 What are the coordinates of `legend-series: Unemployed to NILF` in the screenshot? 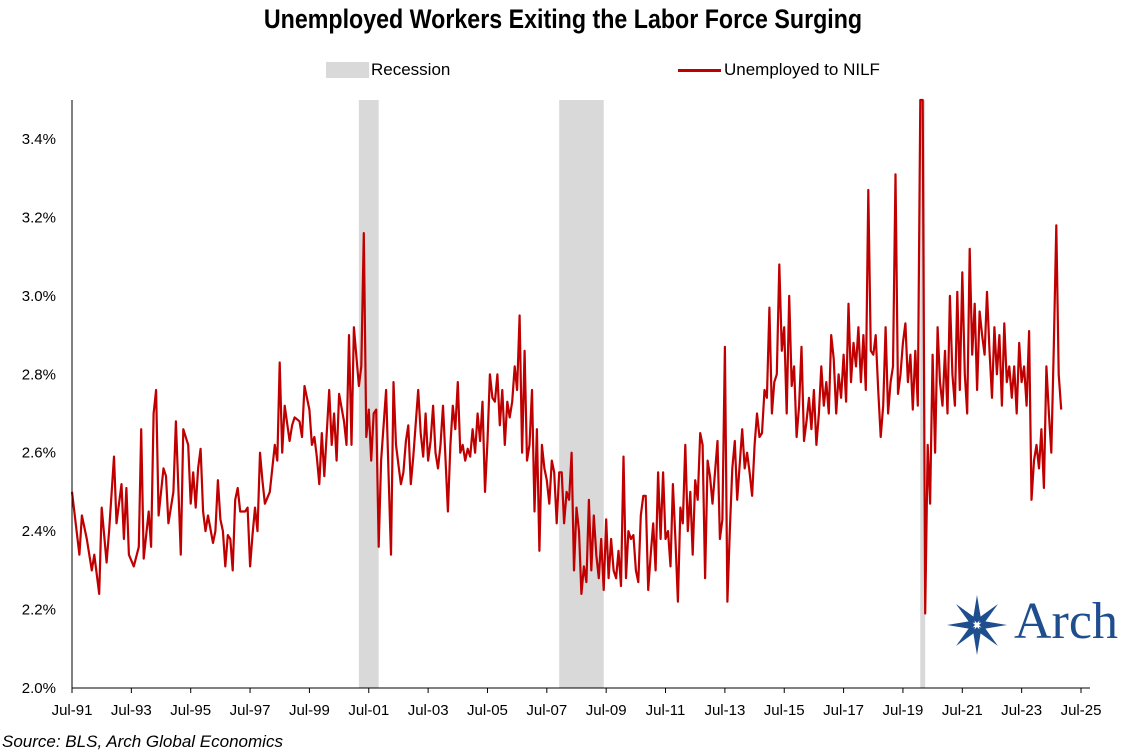 It's located at (779, 70).